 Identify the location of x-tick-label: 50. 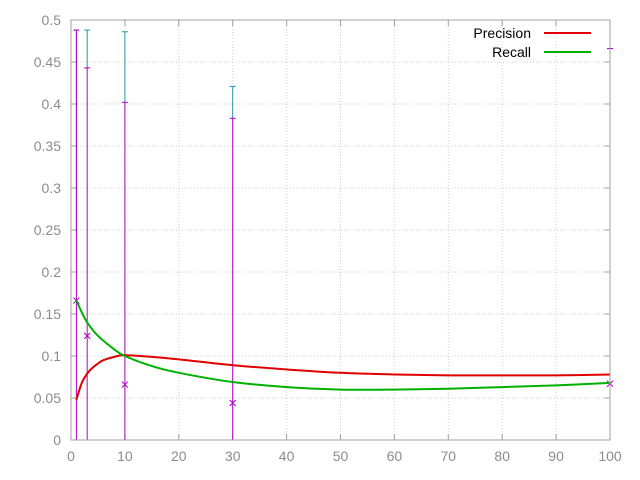
(341, 456).